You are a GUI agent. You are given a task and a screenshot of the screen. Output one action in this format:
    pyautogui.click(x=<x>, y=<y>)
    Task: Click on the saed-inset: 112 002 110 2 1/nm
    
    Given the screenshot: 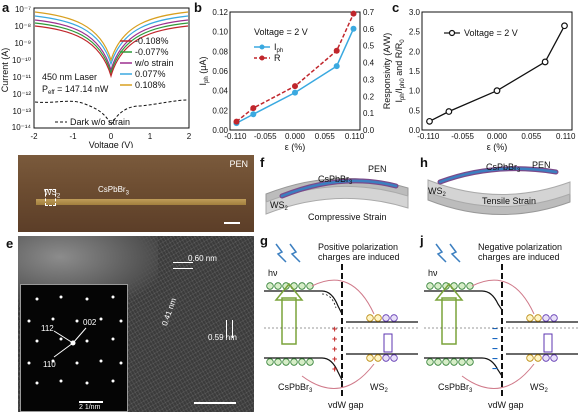 What is the action you would take?
    pyautogui.click(x=74, y=348)
    